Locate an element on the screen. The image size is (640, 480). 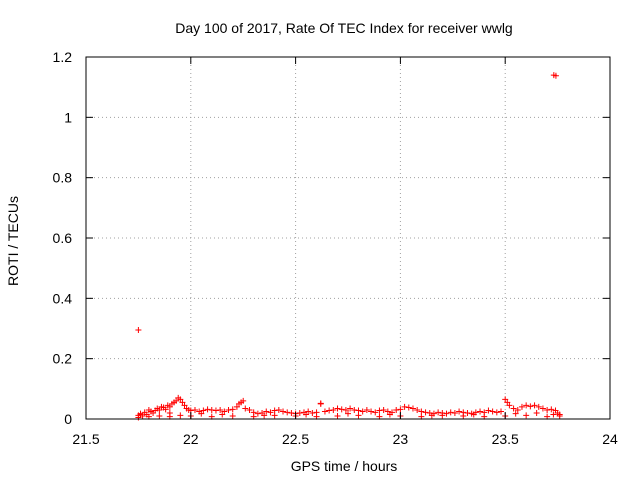
y-tick-label: 0.4 is located at coordinates (63, 298).